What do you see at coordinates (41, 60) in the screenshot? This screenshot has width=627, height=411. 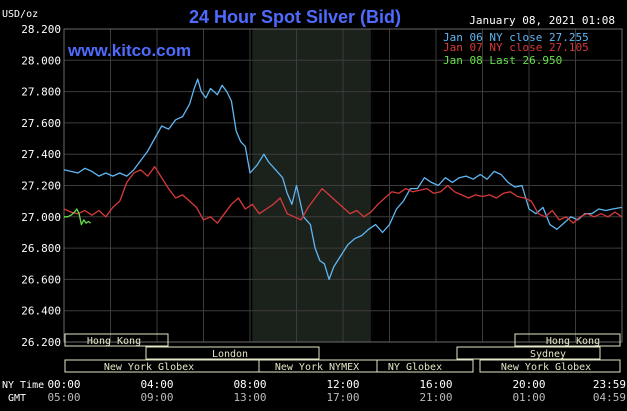 I see `y-tick-label: 28.000` at bounding box center [41, 60].